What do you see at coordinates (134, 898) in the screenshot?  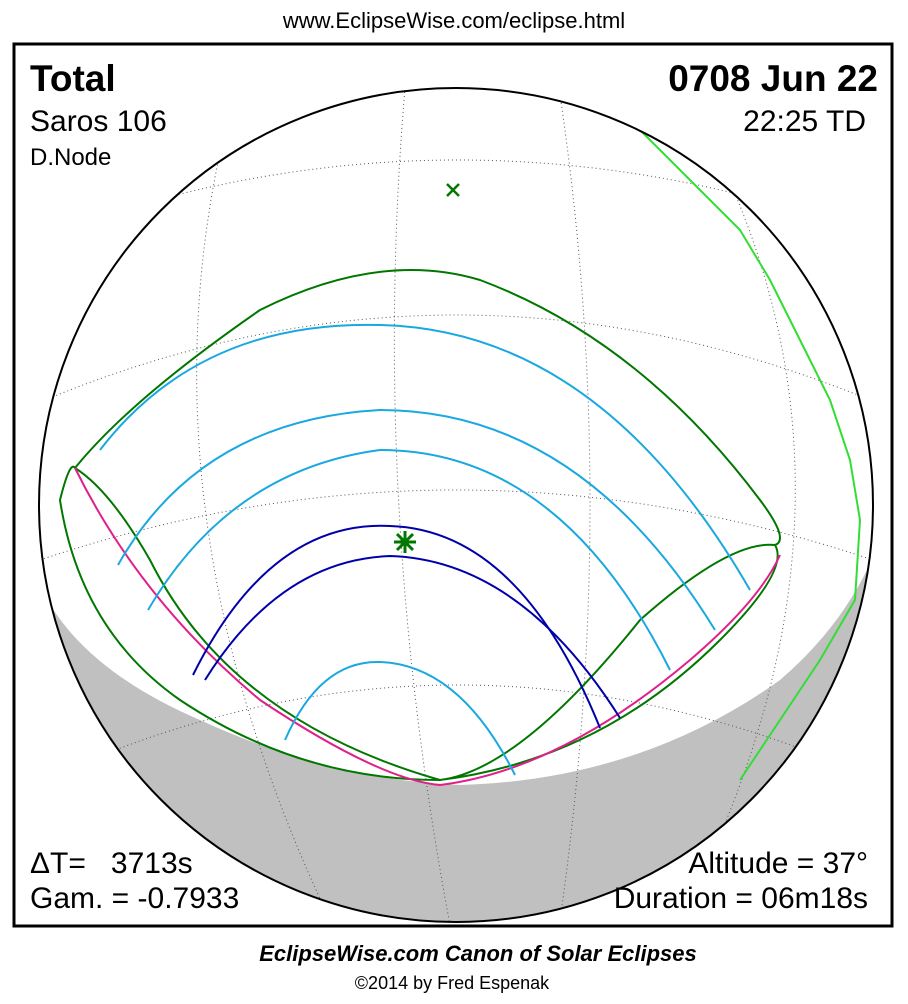 I see `gamma: Gam. = -0.7933` at bounding box center [134, 898].